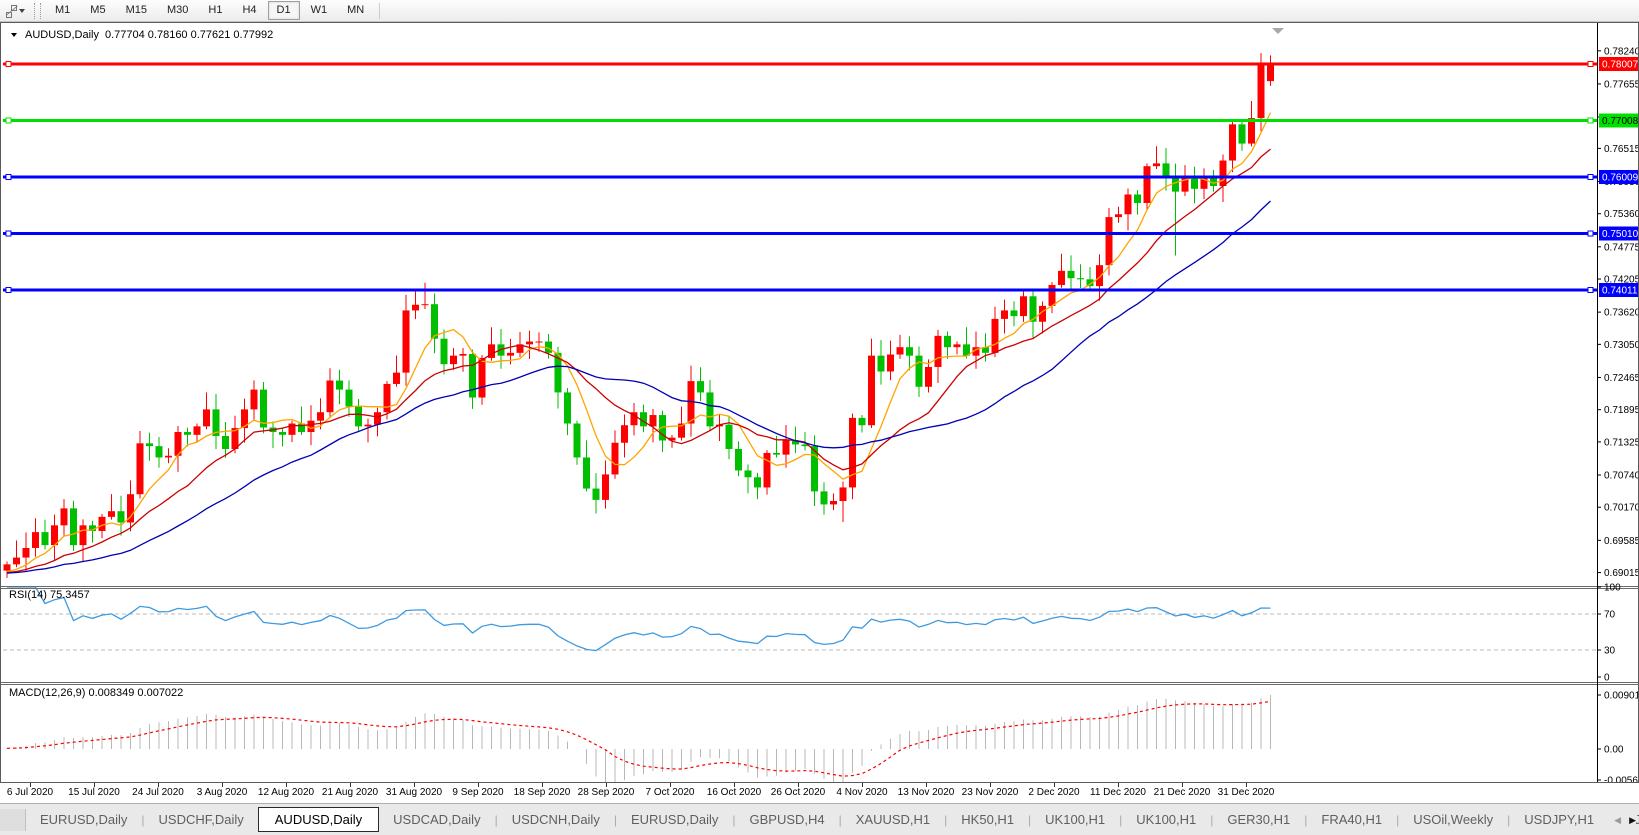 The height and width of the screenshot is (835, 1639). Describe the element at coordinates (1612, 588) in the screenshot. I see `svg-text: 100` at that location.